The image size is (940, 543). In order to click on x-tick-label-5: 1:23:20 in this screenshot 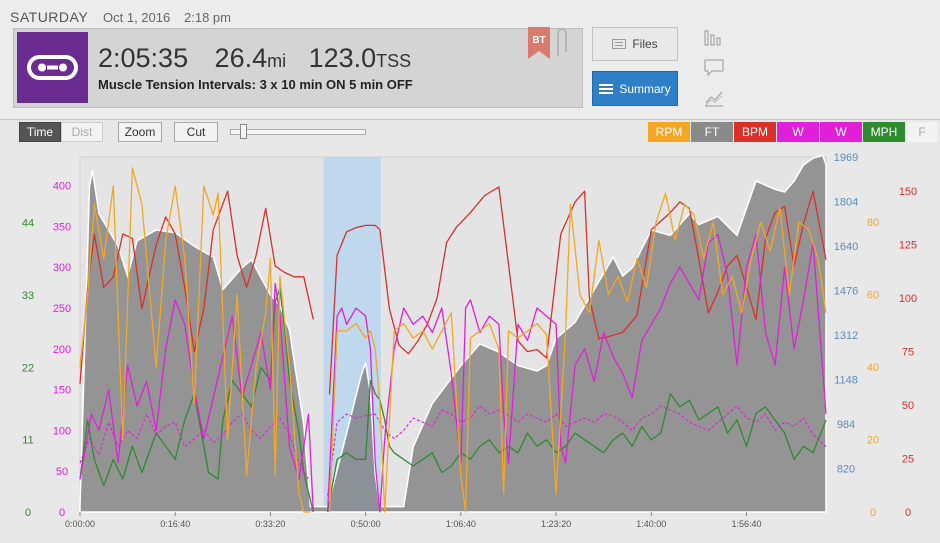, I will do `click(556, 524)`.